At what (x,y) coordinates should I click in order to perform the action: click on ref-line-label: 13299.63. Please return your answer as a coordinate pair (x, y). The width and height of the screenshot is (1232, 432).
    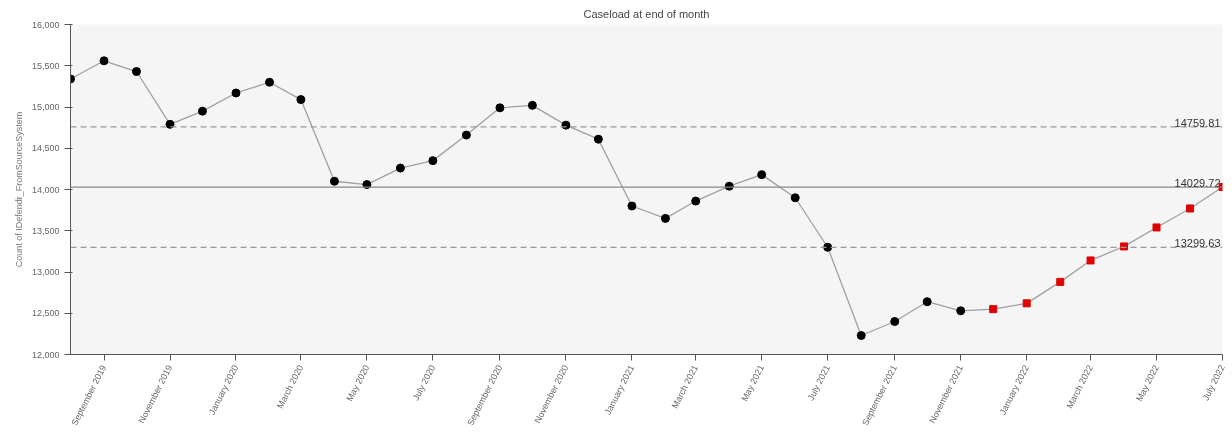
    Looking at the image, I should click on (1197, 243).